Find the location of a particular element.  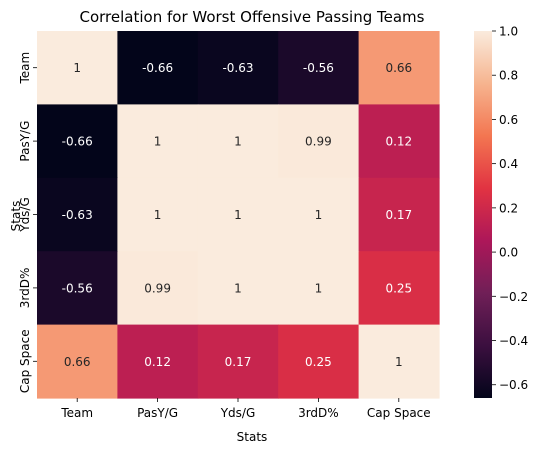

heatmap-cell-pasy-g-3rdd is located at coordinates (319, 141).